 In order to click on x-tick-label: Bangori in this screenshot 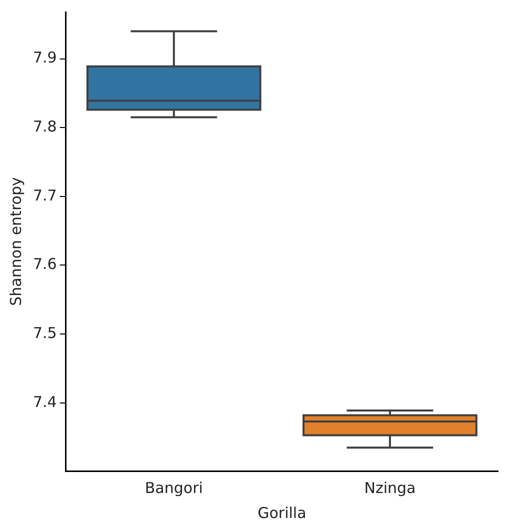, I will do `click(173, 487)`.